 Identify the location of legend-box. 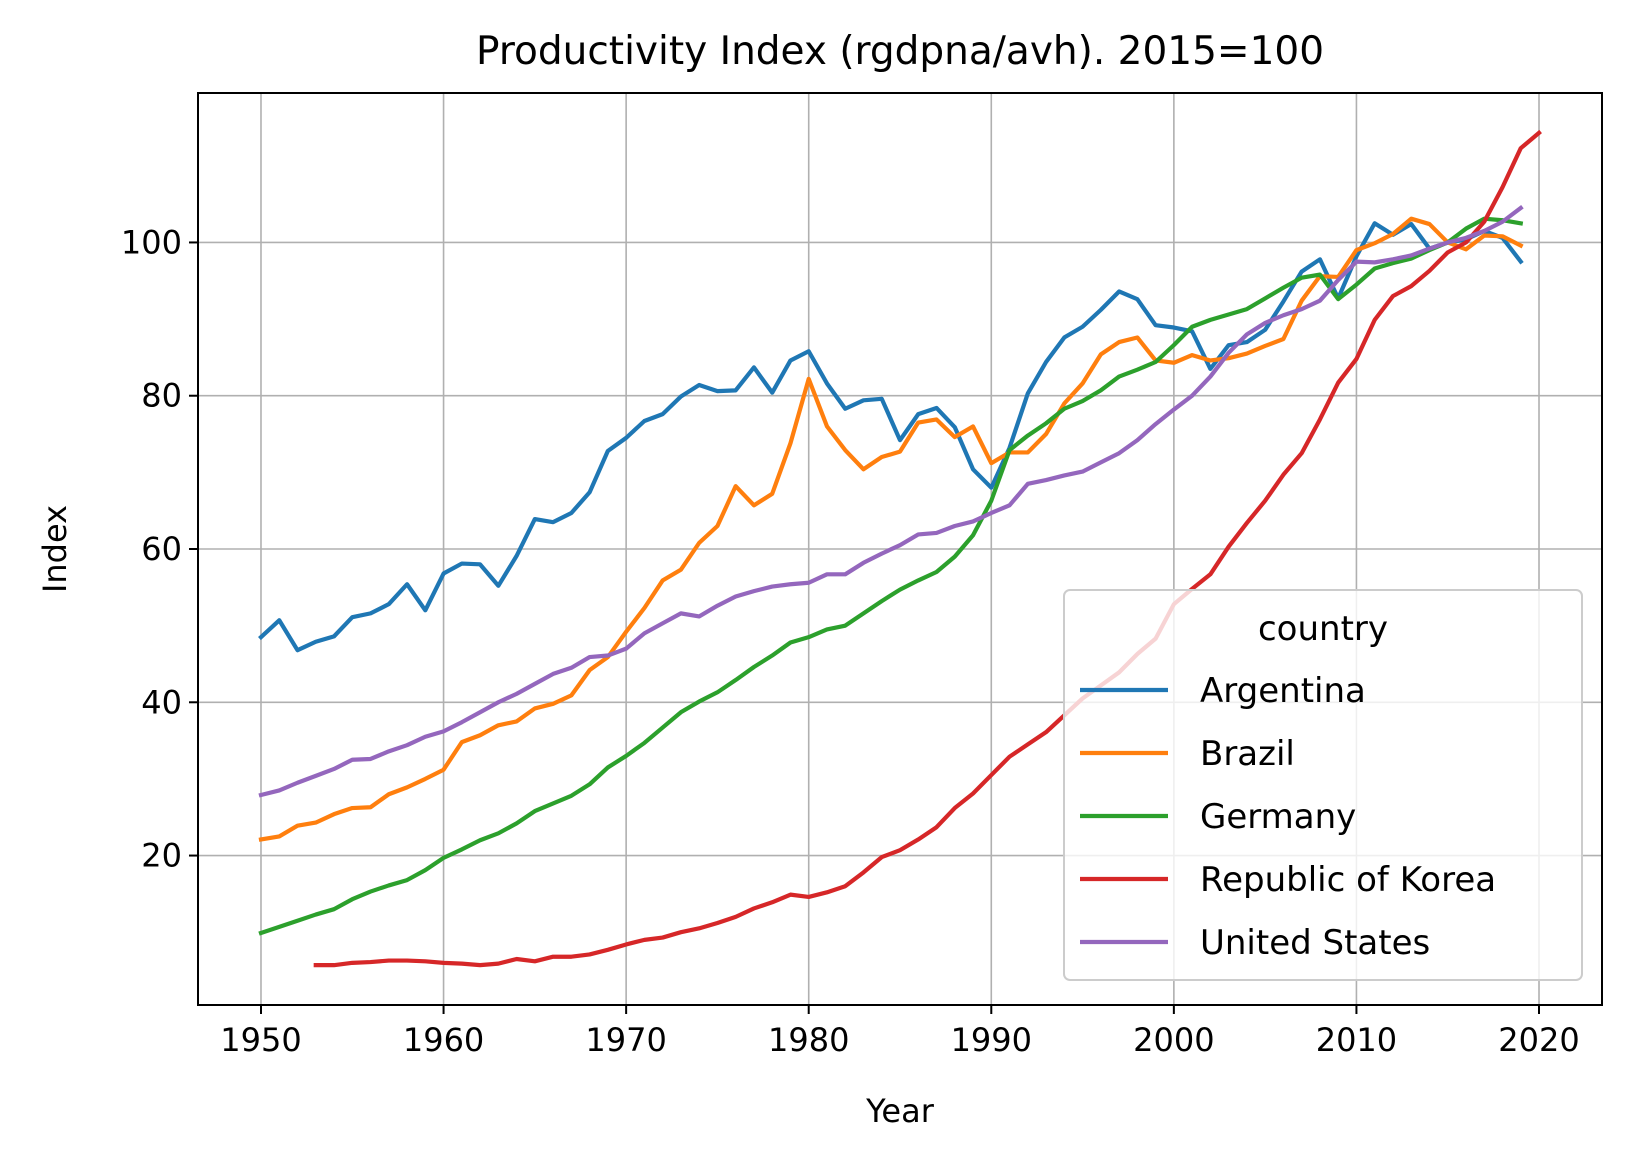
(1323, 785).